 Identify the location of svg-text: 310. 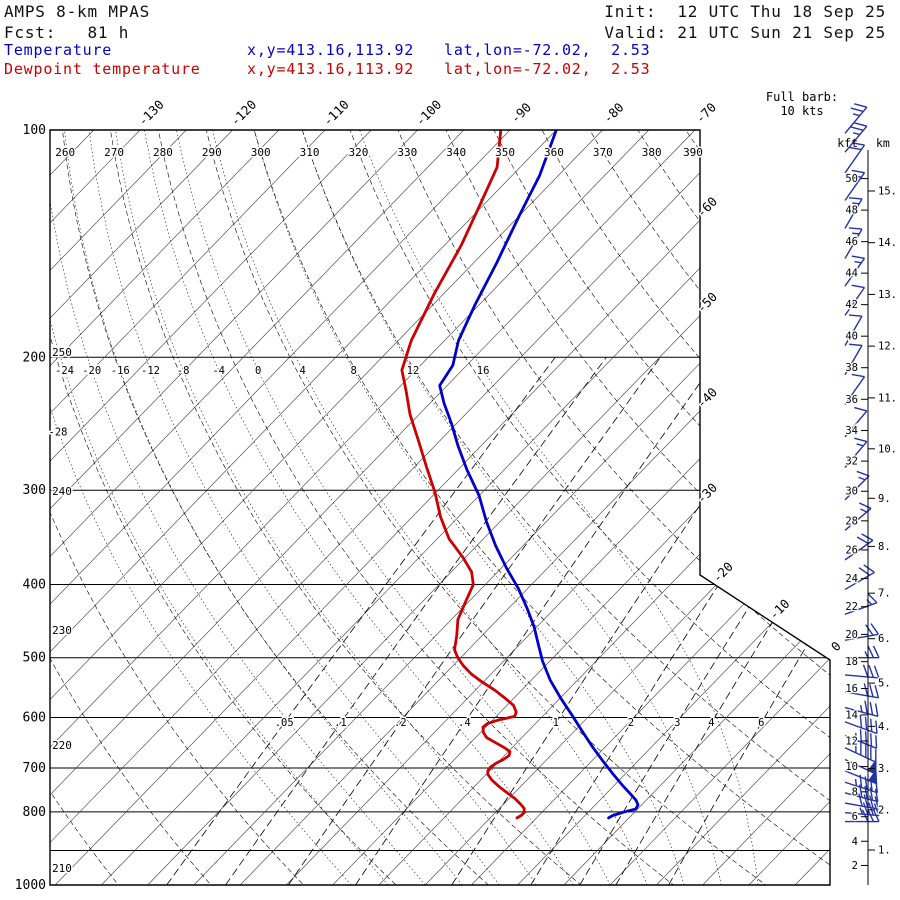
(310, 152).